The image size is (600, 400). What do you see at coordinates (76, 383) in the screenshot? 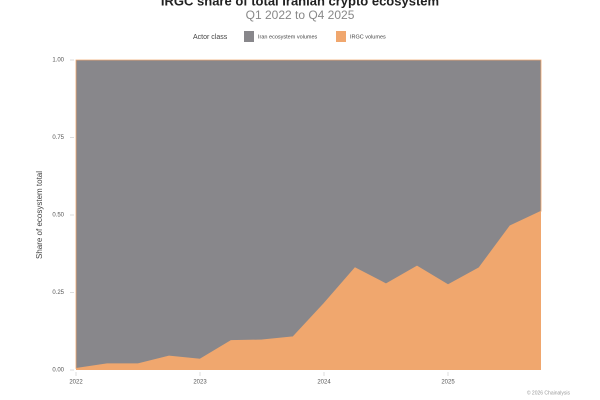
I see `x-tick-label: 2022` at bounding box center [76, 383].